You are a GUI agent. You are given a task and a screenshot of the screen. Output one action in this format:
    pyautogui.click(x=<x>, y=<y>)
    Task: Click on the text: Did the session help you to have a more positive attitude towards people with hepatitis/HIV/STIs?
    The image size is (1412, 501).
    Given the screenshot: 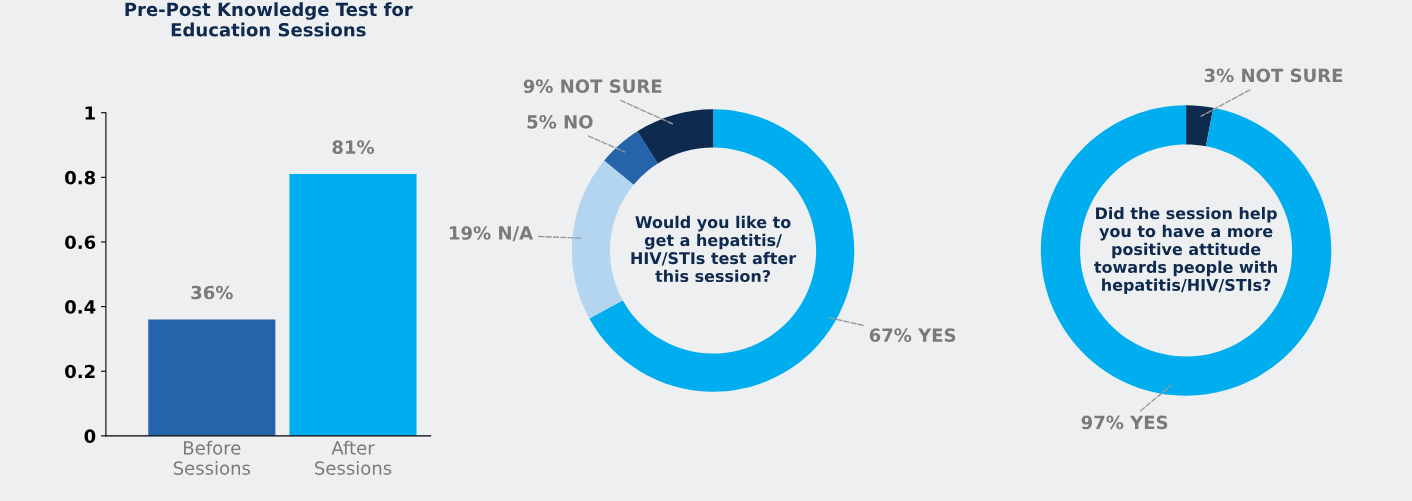 What is the action you would take?
    pyautogui.click(x=1185, y=250)
    